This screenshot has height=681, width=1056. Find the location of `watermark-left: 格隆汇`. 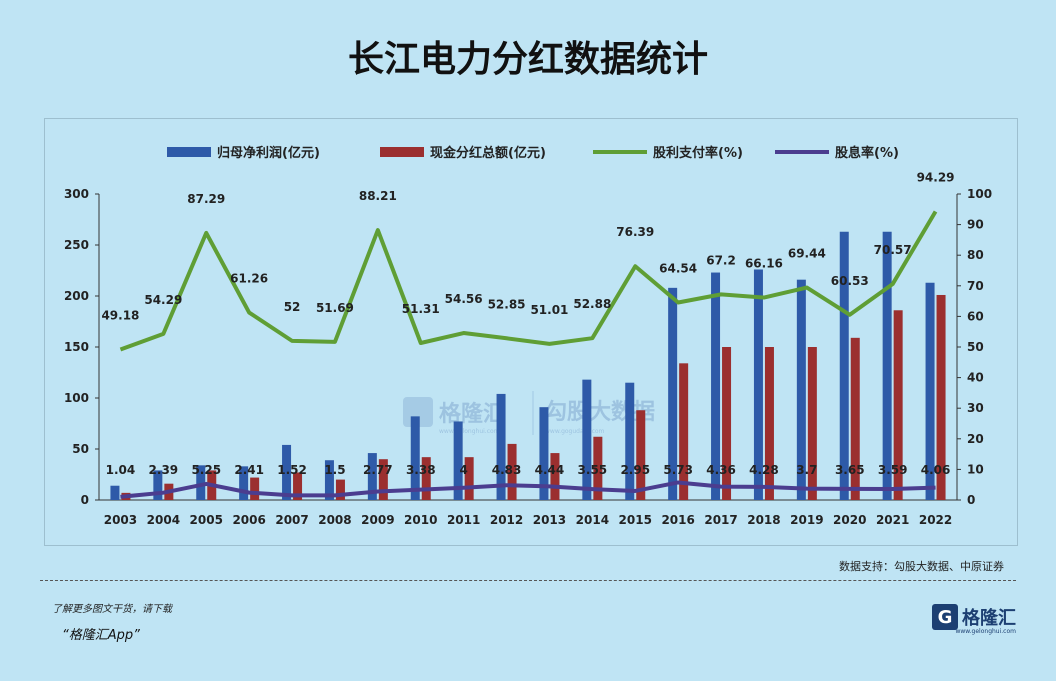

watermark-left: 格隆汇 is located at coordinates (472, 414).